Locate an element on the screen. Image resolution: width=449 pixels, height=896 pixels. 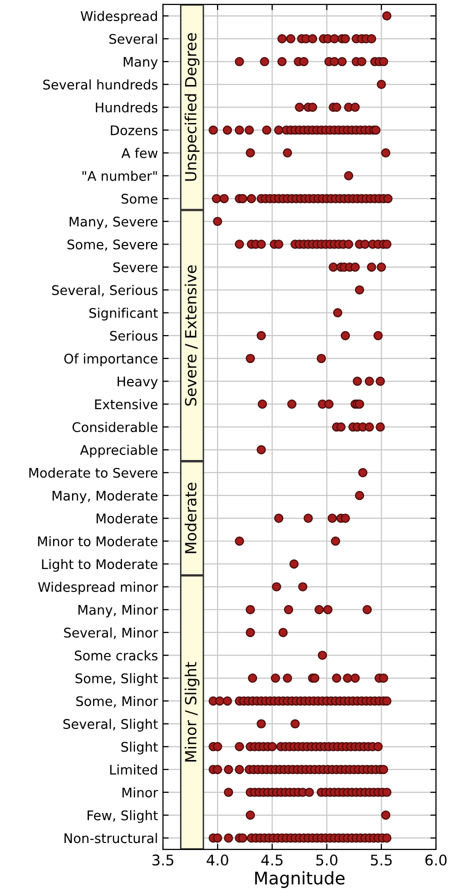
y-tick-label: "A number" is located at coordinates (119, 175).